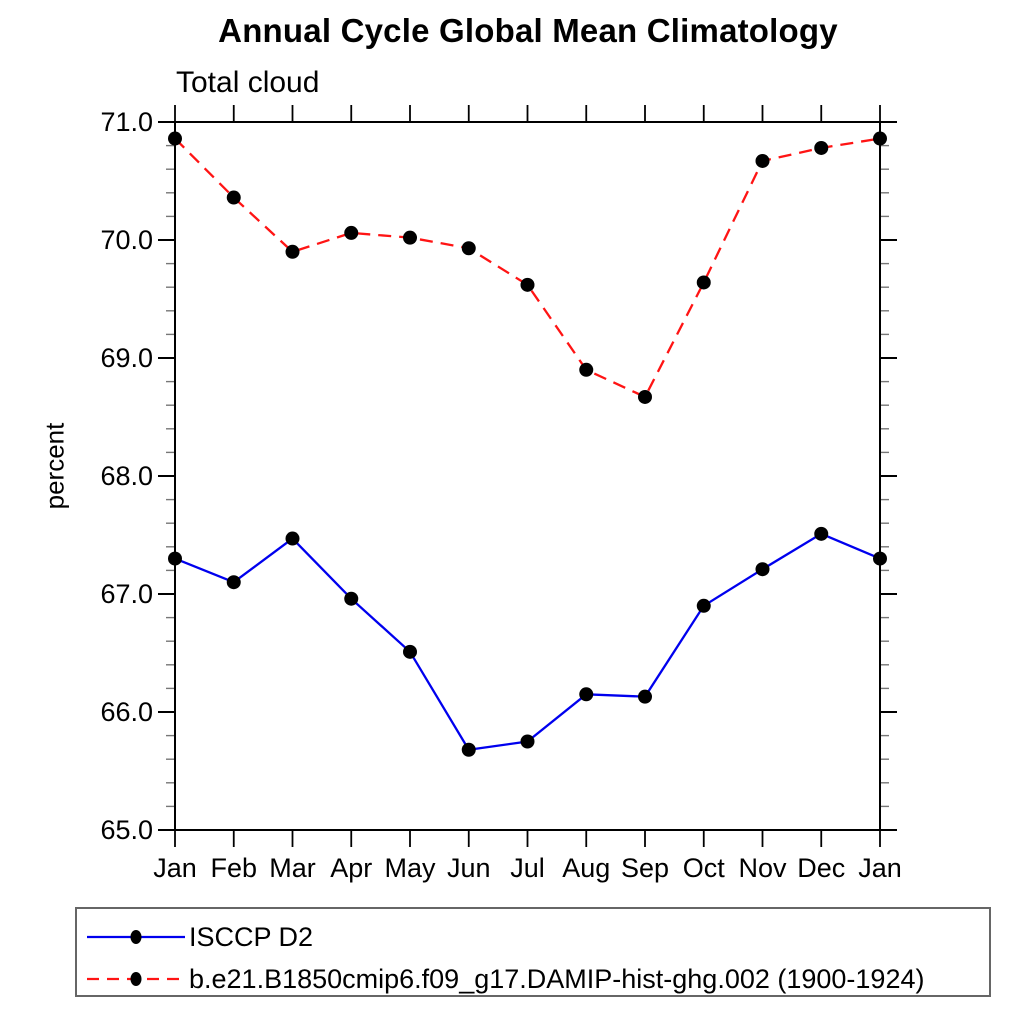  I want to click on chart-title: Annual Cycle Global Mean Climatology, so click(528, 30).